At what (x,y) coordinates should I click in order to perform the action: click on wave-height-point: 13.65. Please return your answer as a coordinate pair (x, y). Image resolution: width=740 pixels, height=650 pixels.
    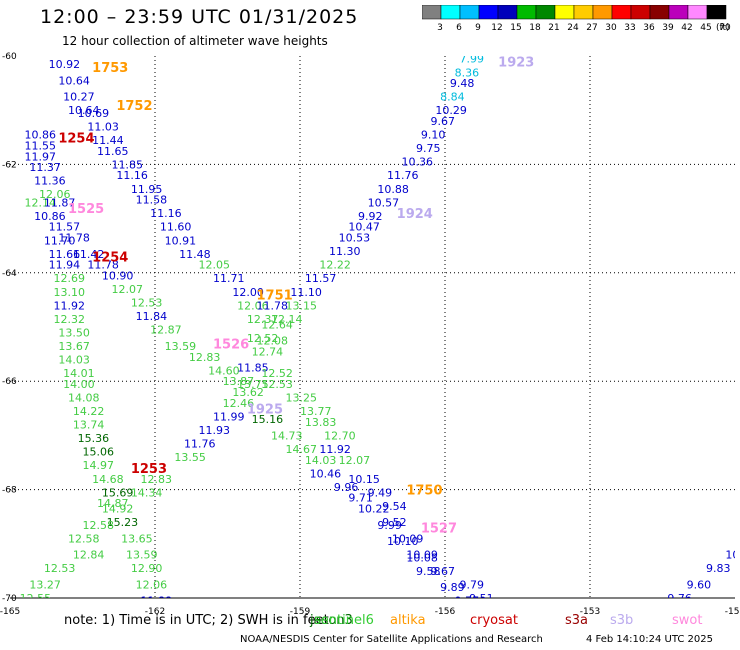
    Looking at the image, I should click on (136, 538).